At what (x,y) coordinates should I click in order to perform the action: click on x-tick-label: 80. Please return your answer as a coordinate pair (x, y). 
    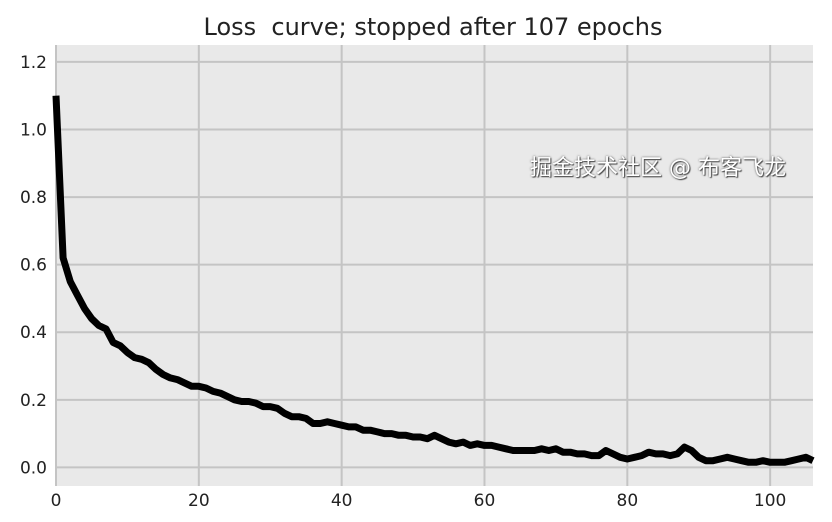
    Looking at the image, I should click on (628, 501).